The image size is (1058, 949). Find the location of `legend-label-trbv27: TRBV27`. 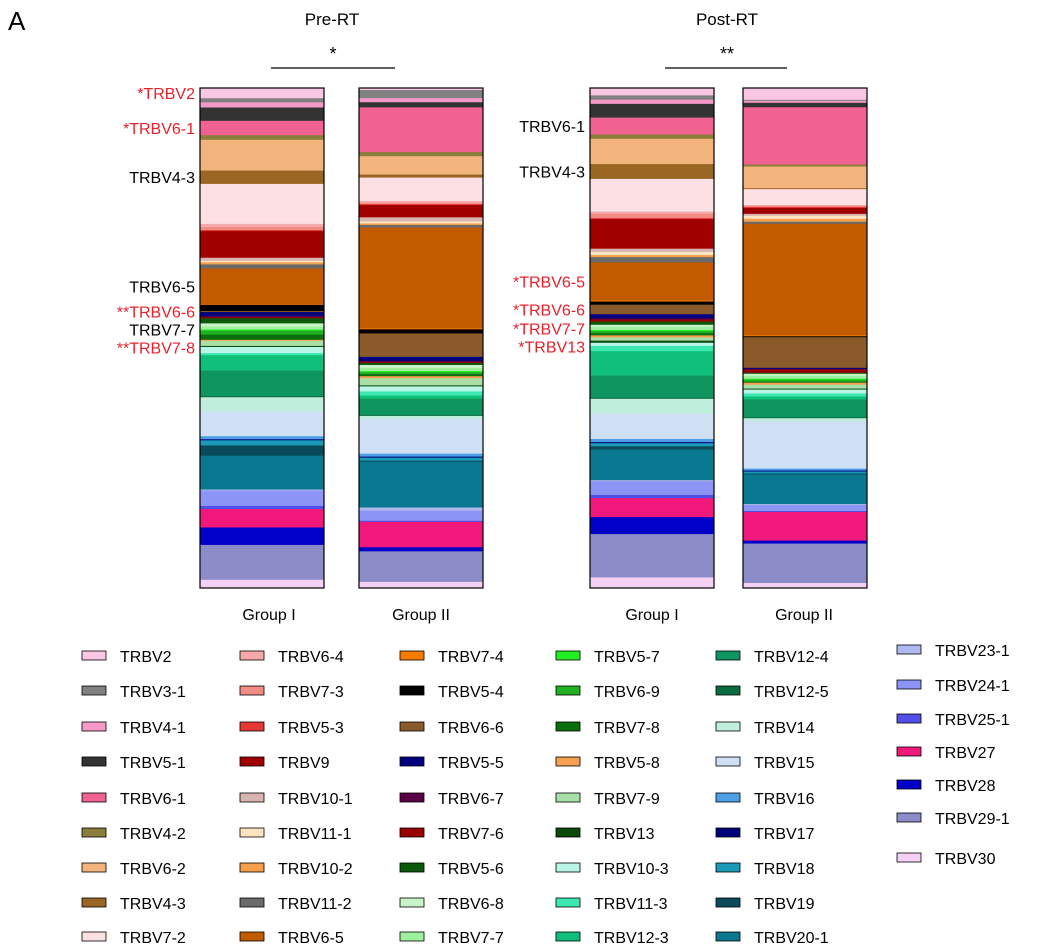

legend-label-trbv27: TRBV27 is located at coordinates (965, 753).